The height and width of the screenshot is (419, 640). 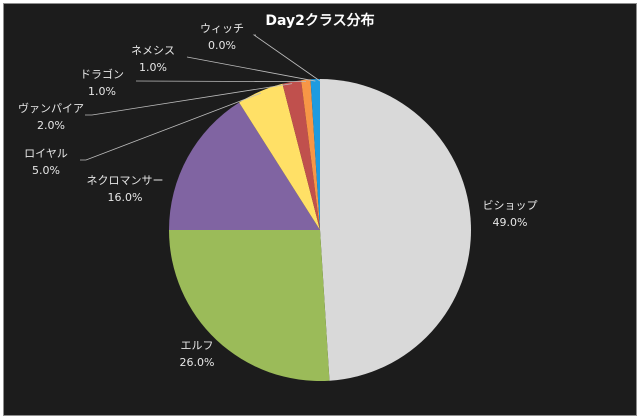 I want to click on slice-2-wedge, so click(x=249, y=305).